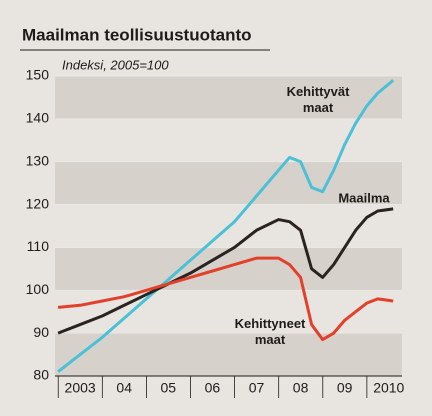  I want to click on chart-subtitle: Indeksi, 2005=100, so click(115, 64).